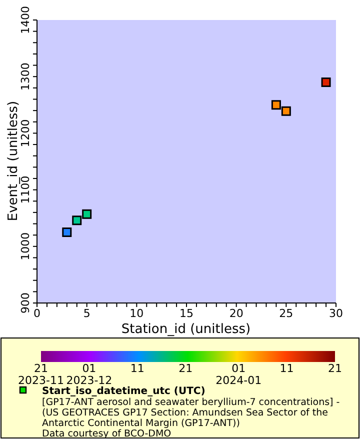 The image size is (360, 440). I want to click on text: Data courtesy of BCO-DMO, so click(107, 434).